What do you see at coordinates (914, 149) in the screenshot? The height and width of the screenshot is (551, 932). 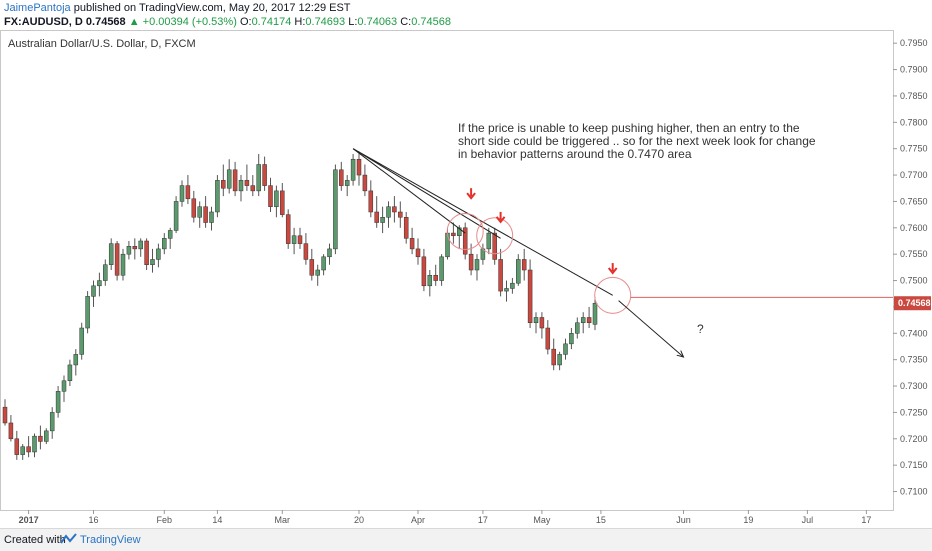 I see `price-axis-label: 0.7750` at bounding box center [914, 149].